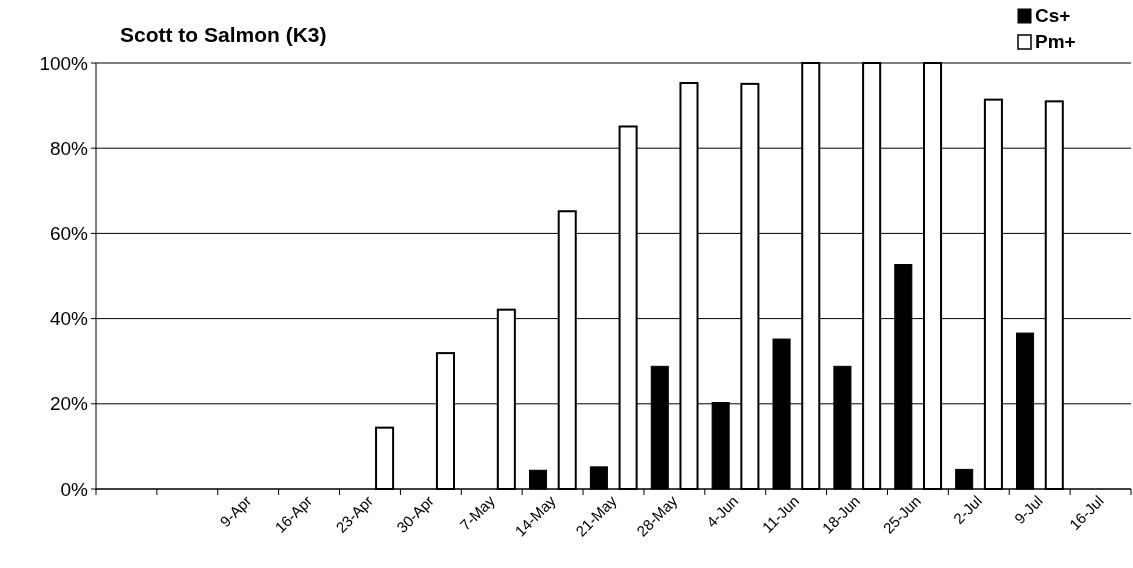 The width and height of the screenshot is (1133, 568). Describe the element at coordinates (64, 63) in the screenshot. I see `y-tick-label: 100%` at that location.